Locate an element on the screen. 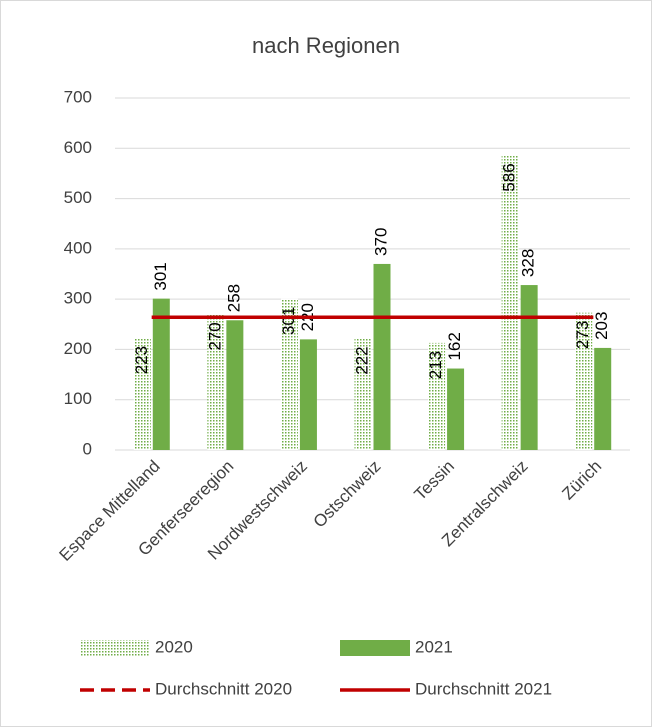 The width and height of the screenshot is (652, 727). legend-label: Durchschnitt 2020 is located at coordinates (223, 688).